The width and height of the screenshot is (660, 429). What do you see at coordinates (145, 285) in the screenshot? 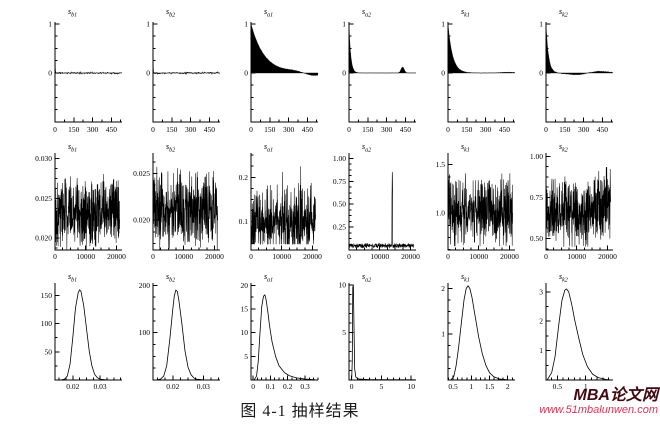
I see `tick-label: 200` at bounding box center [145, 285].